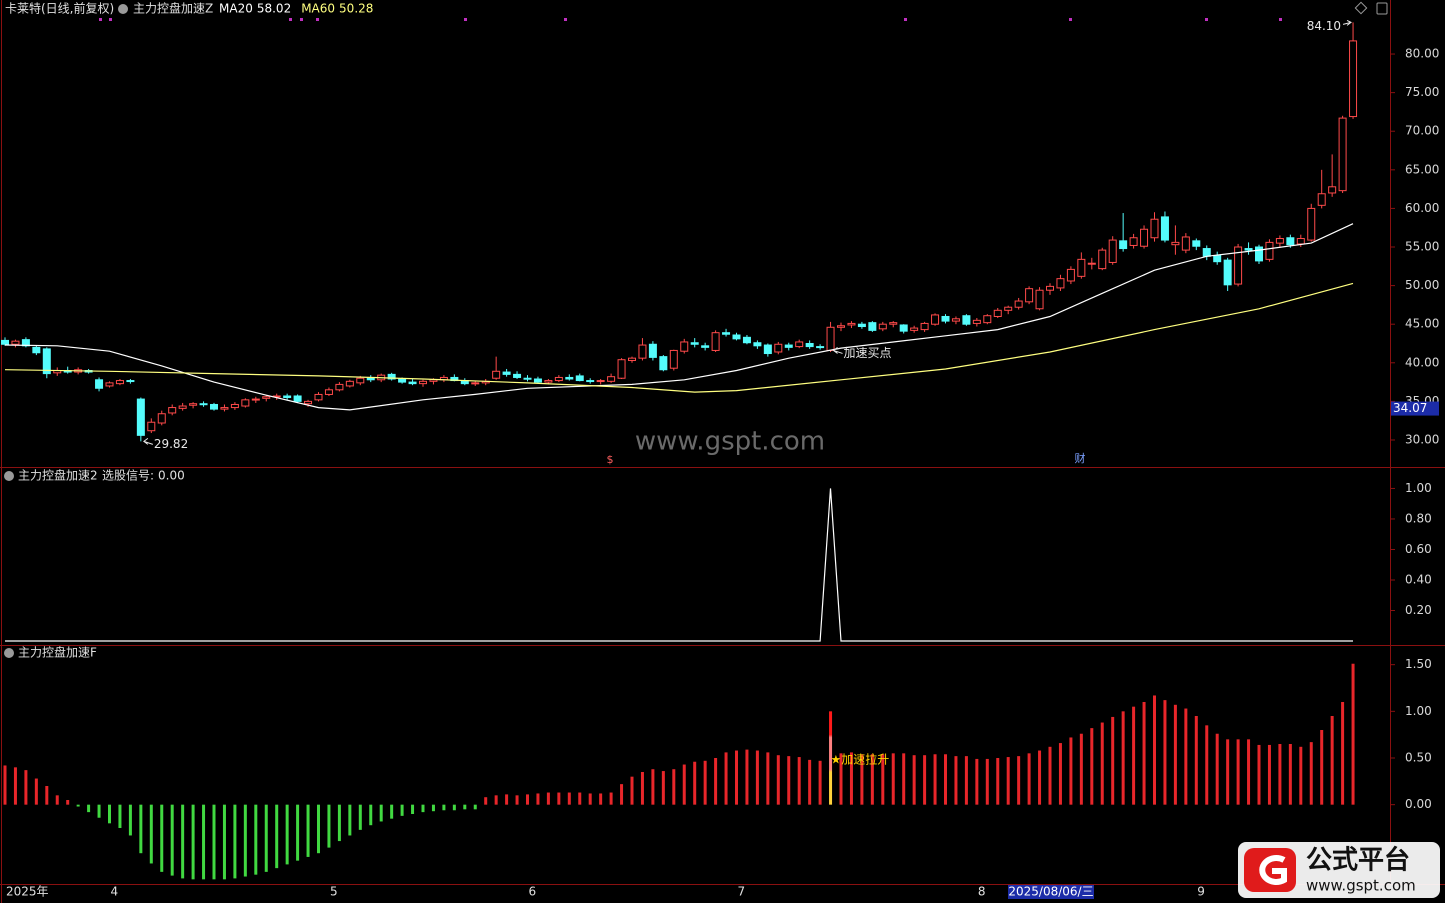 This screenshot has height=903, width=1445. Describe the element at coordinates (1422, 169) in the screenshot. I see `y-tick-label: 65.00` at that location.